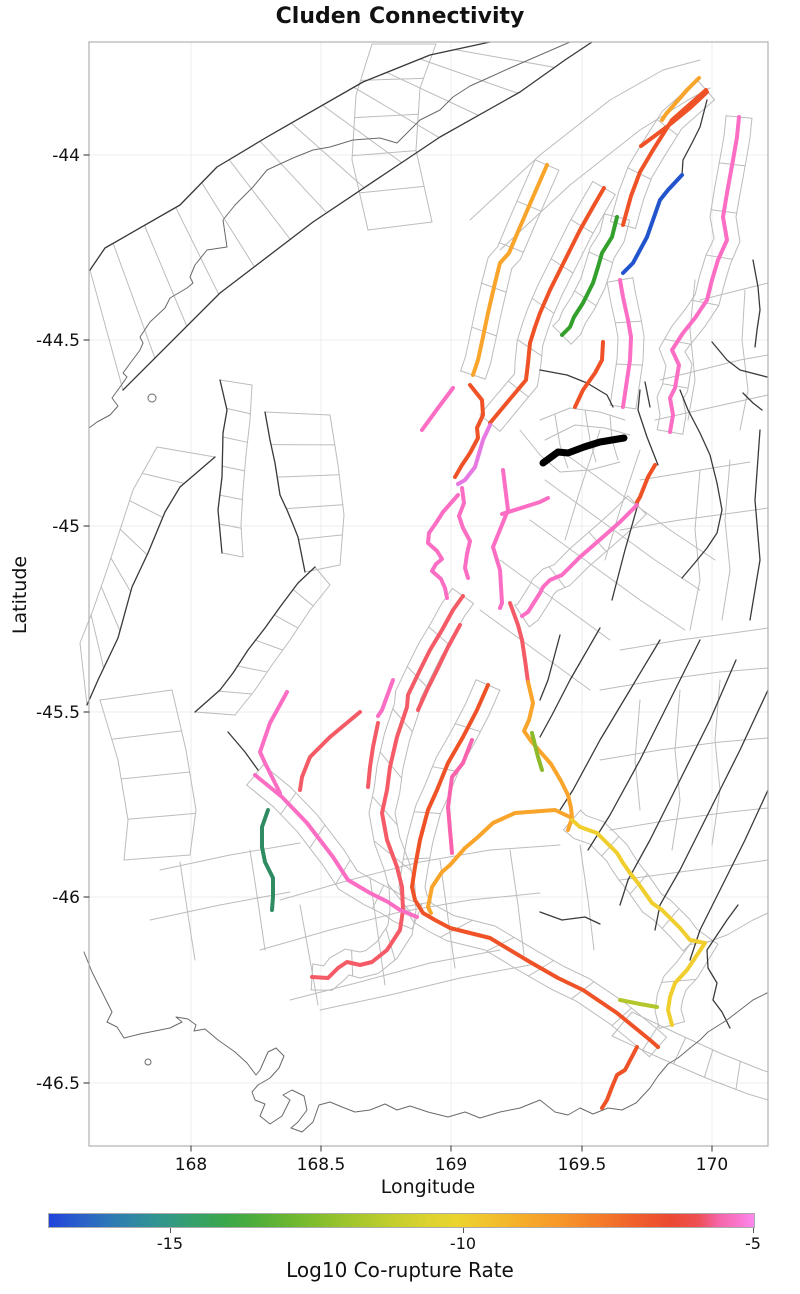  What do you see at coordinates (66, 527) in the screenshot?
I see `y-tick-label: -45` at bounding box center [66, 527].